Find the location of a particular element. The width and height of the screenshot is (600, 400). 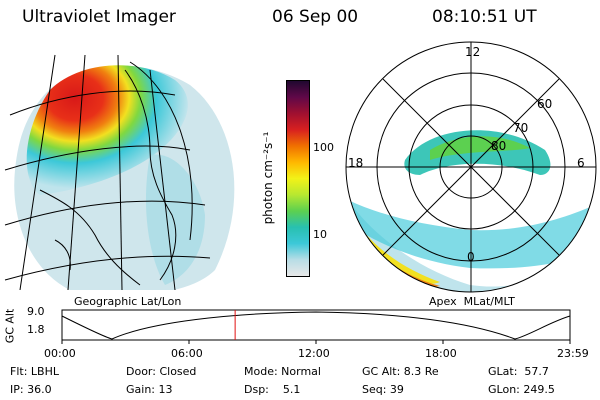

mlt-label-0: 0 is located at coordinates (471, 257).